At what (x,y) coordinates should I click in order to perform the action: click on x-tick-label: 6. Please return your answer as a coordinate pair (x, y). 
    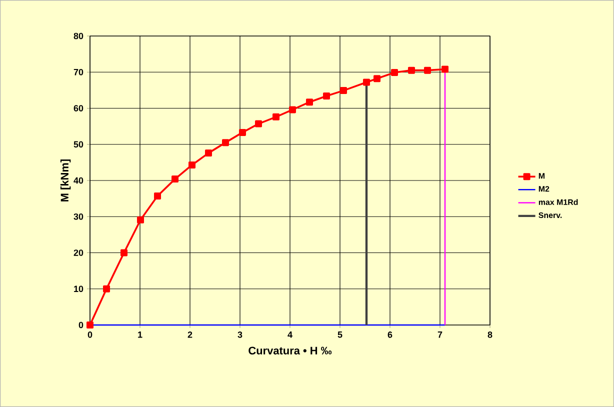
    Looking at the image, I should click on (390, 335).